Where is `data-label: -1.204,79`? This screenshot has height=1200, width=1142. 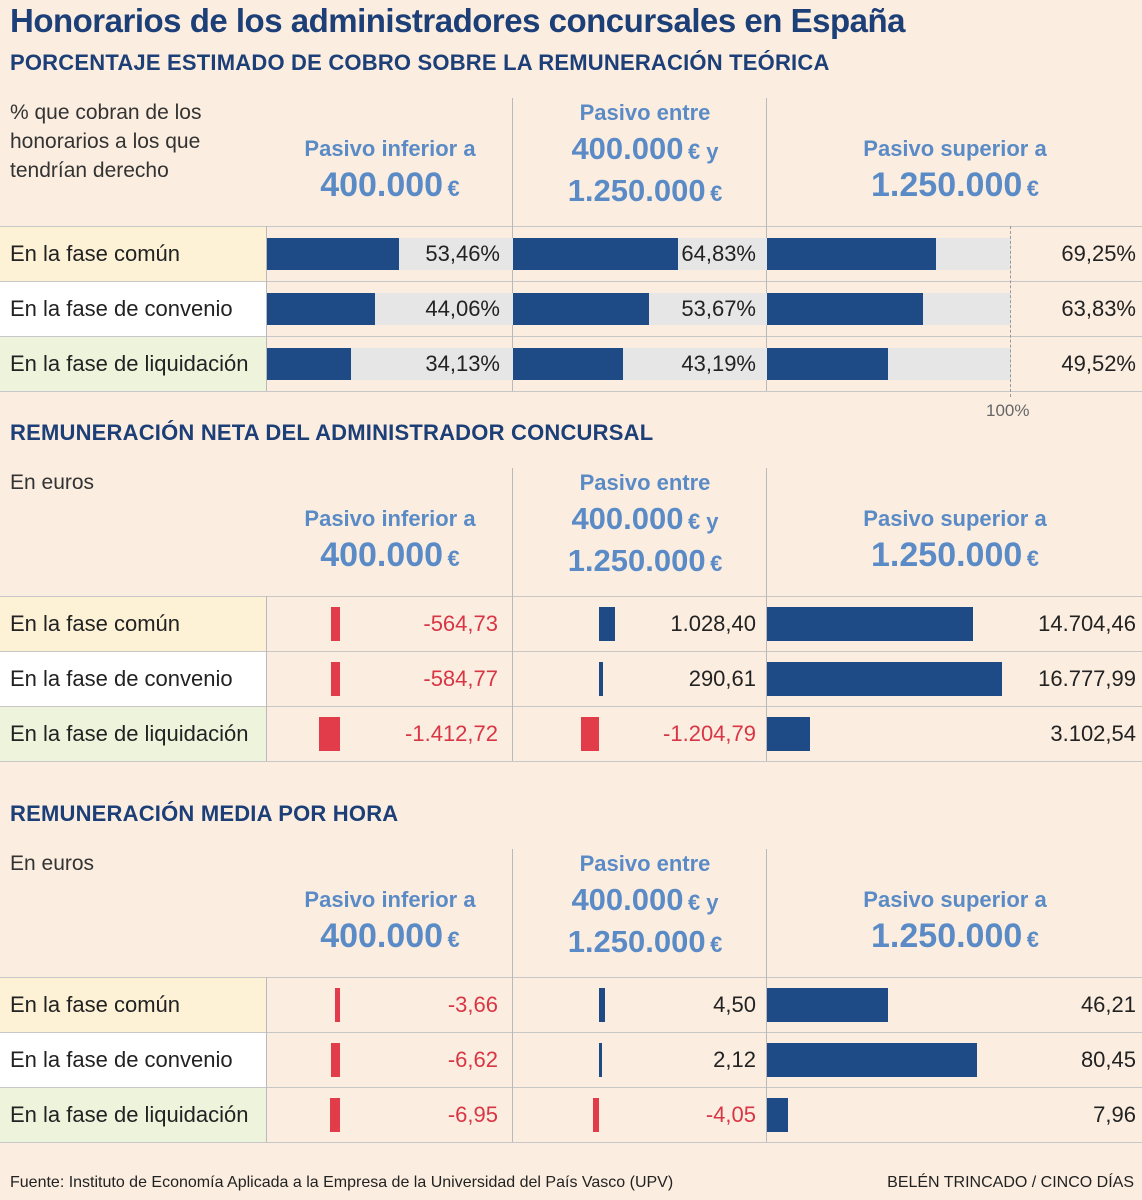
data-label: -1.204,79 is located at coordinates (709, 733).